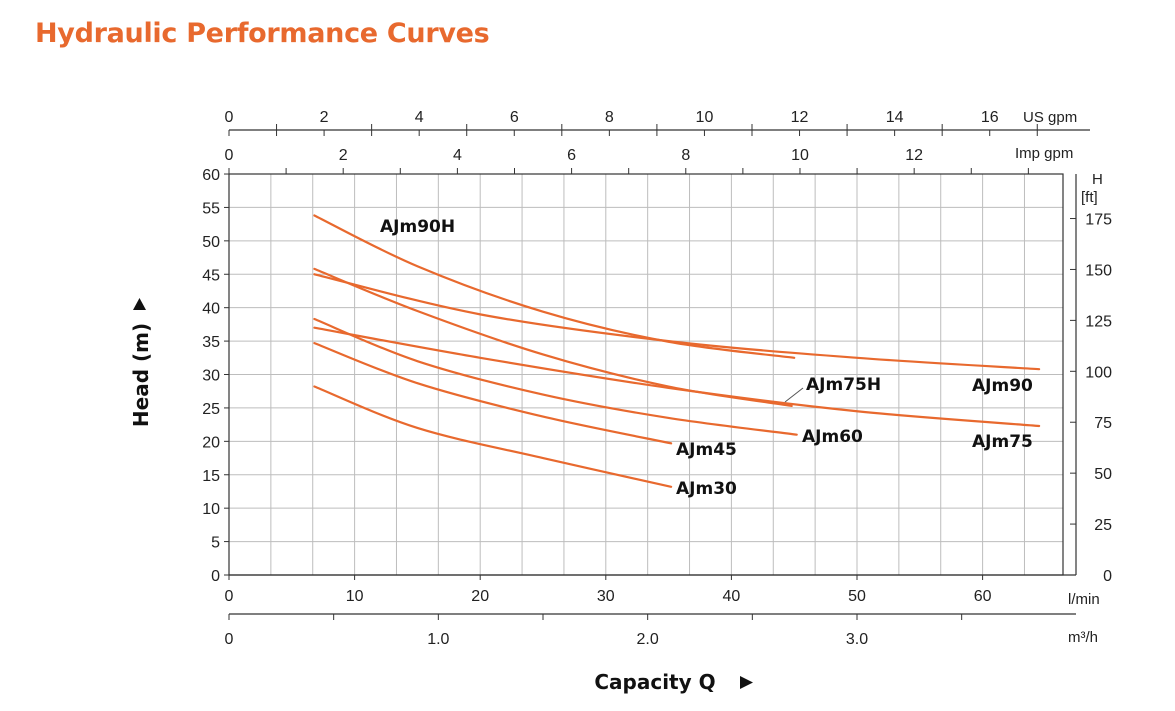 The height and width of the screenshot is (711, 1175). I want to click on y-tick-label: 50, so click(211, 242).